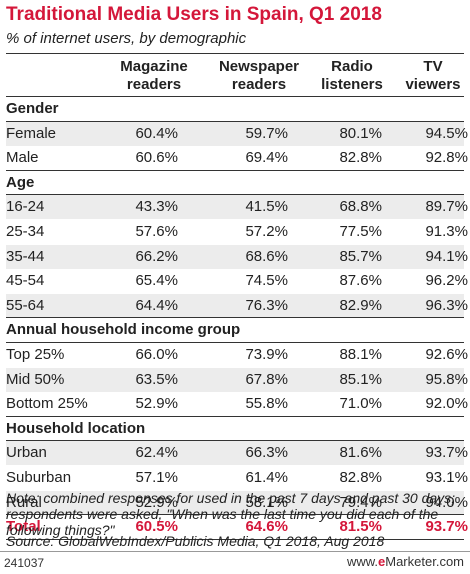 The height and width of the screenshot is (574, 470). Describe the element at coordinates (237, 527) in the screenshot. I see `total-row: Total 60.5% 64.6% 81.5% 93.7%` at that location.